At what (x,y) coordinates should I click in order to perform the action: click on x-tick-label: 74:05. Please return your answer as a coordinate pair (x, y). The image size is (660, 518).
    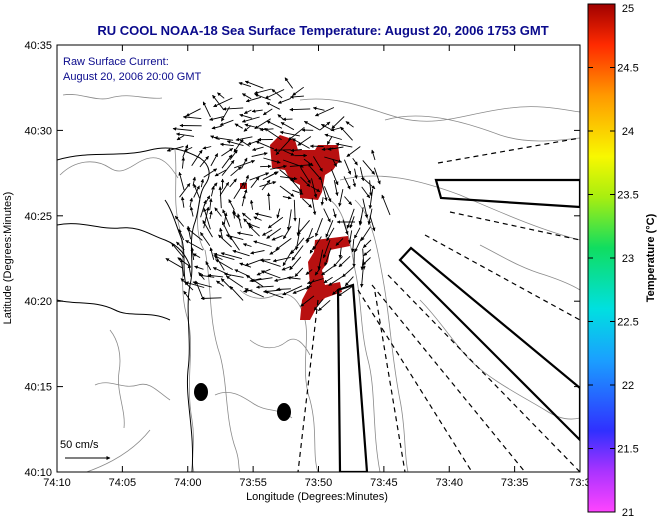
    Looking at the image, I should click on (123, 483).